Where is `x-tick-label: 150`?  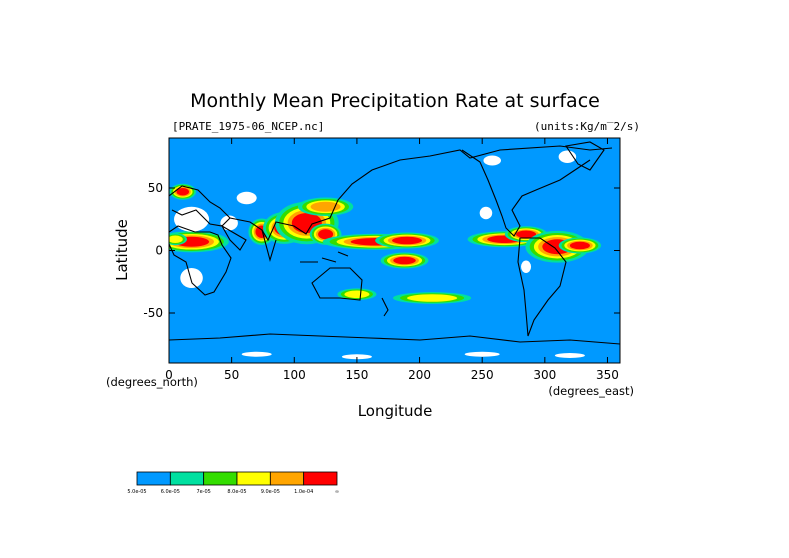
x-tick-label: 150 is located at coordinates (356, 375).